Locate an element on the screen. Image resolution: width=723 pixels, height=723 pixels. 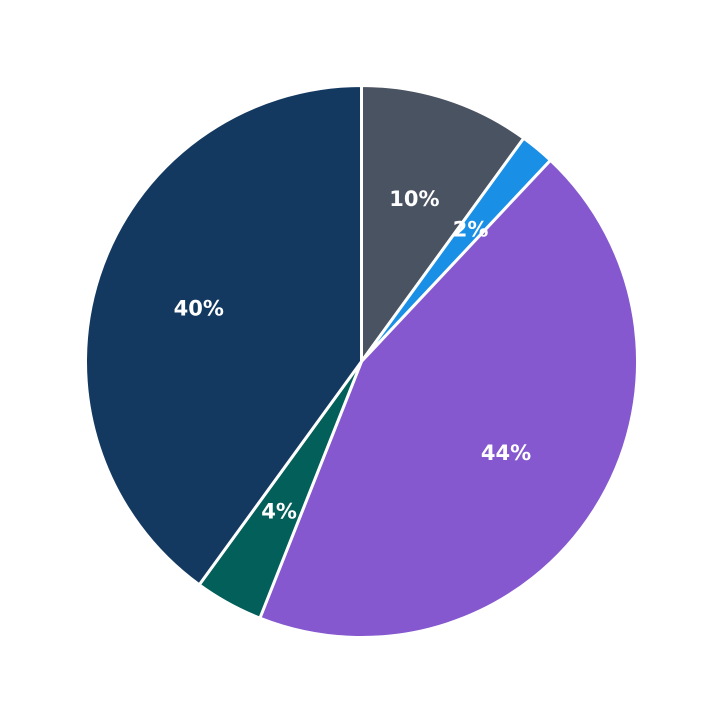
pie-slice-label-4: 40% is located at coordinates (199, 309).